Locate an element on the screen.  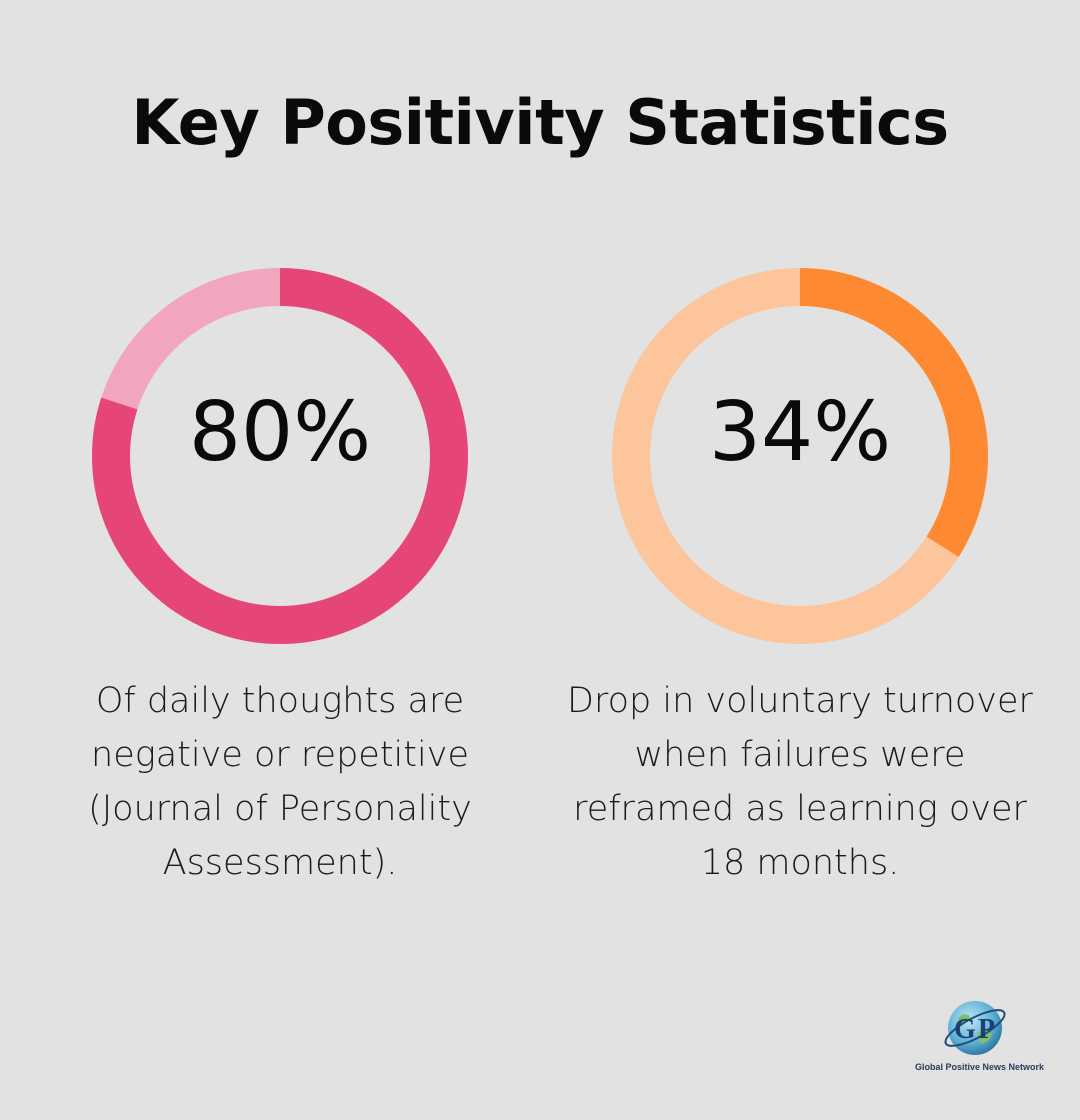
caption-line: reframed as learning over is located at coordinates (800, 809).